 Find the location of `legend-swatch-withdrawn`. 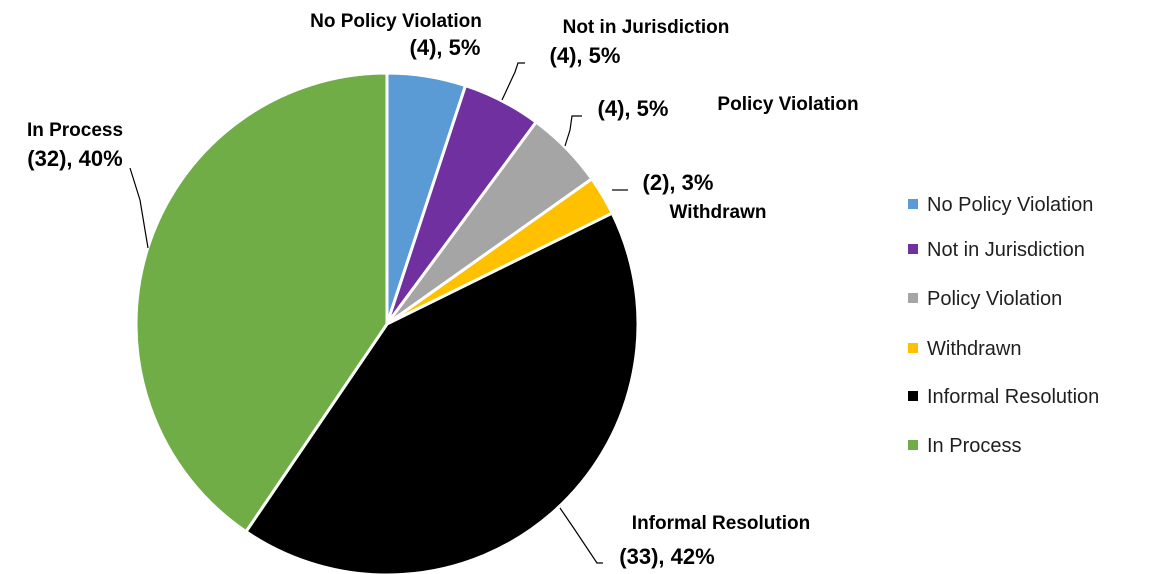

legend-swatch-withdrawn is located at coordinates (913, 348).